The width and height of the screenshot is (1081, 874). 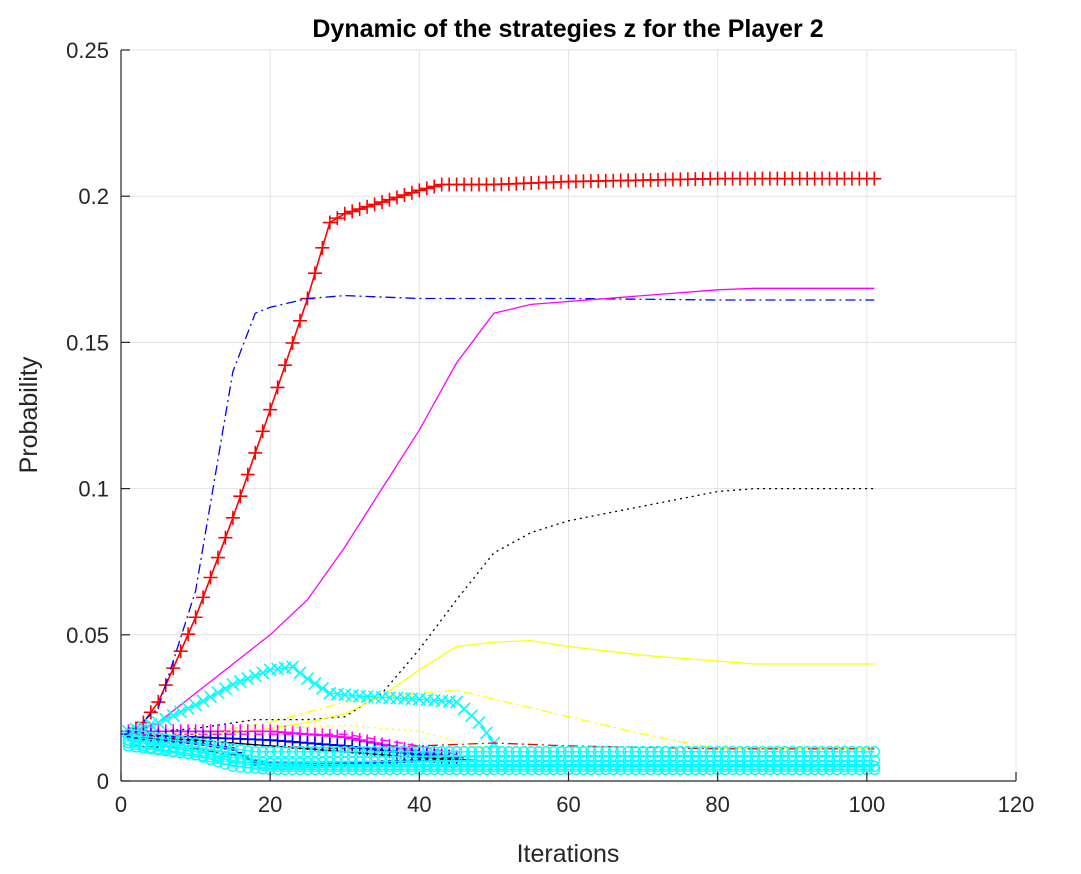 What do you see at coordinates (866, 804) in the screenshot?
I see `x-tick-label-5: 100` at bounding box center [866, 804].